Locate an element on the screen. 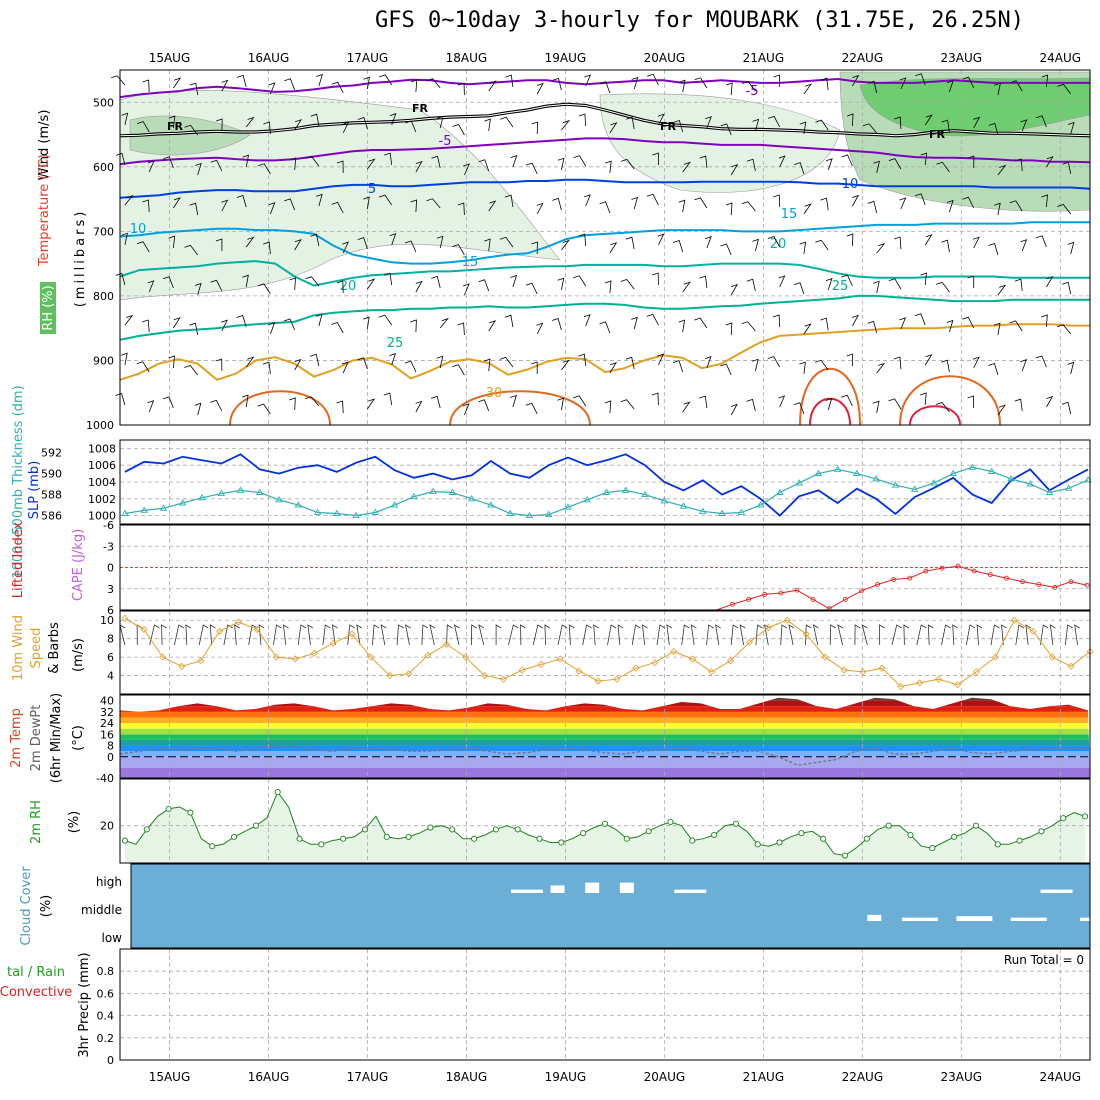 This screenshot has width=1100, height=1100. pressure-axis-label: (millibars) is located at coordinates (80, 258).